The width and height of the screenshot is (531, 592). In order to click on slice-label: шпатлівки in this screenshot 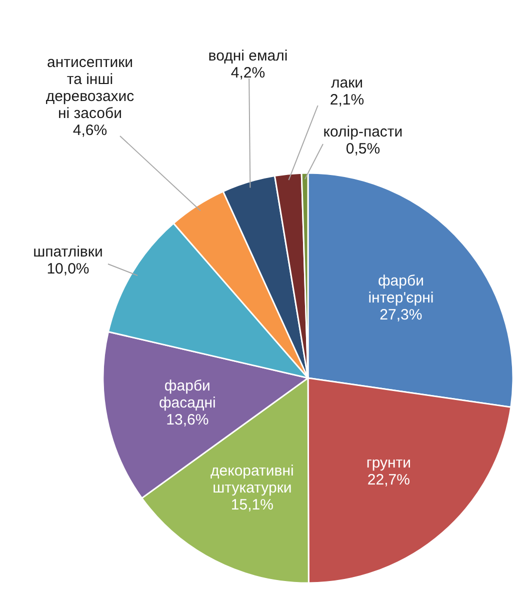, I will do `click(68, 252)`.